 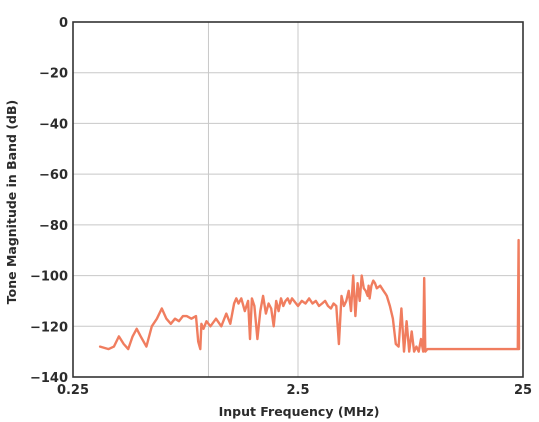 What do you see at coordinates (53, 175) in the screenshot?
I see `y-tick-label: −60` at bounding box center [53, 175].